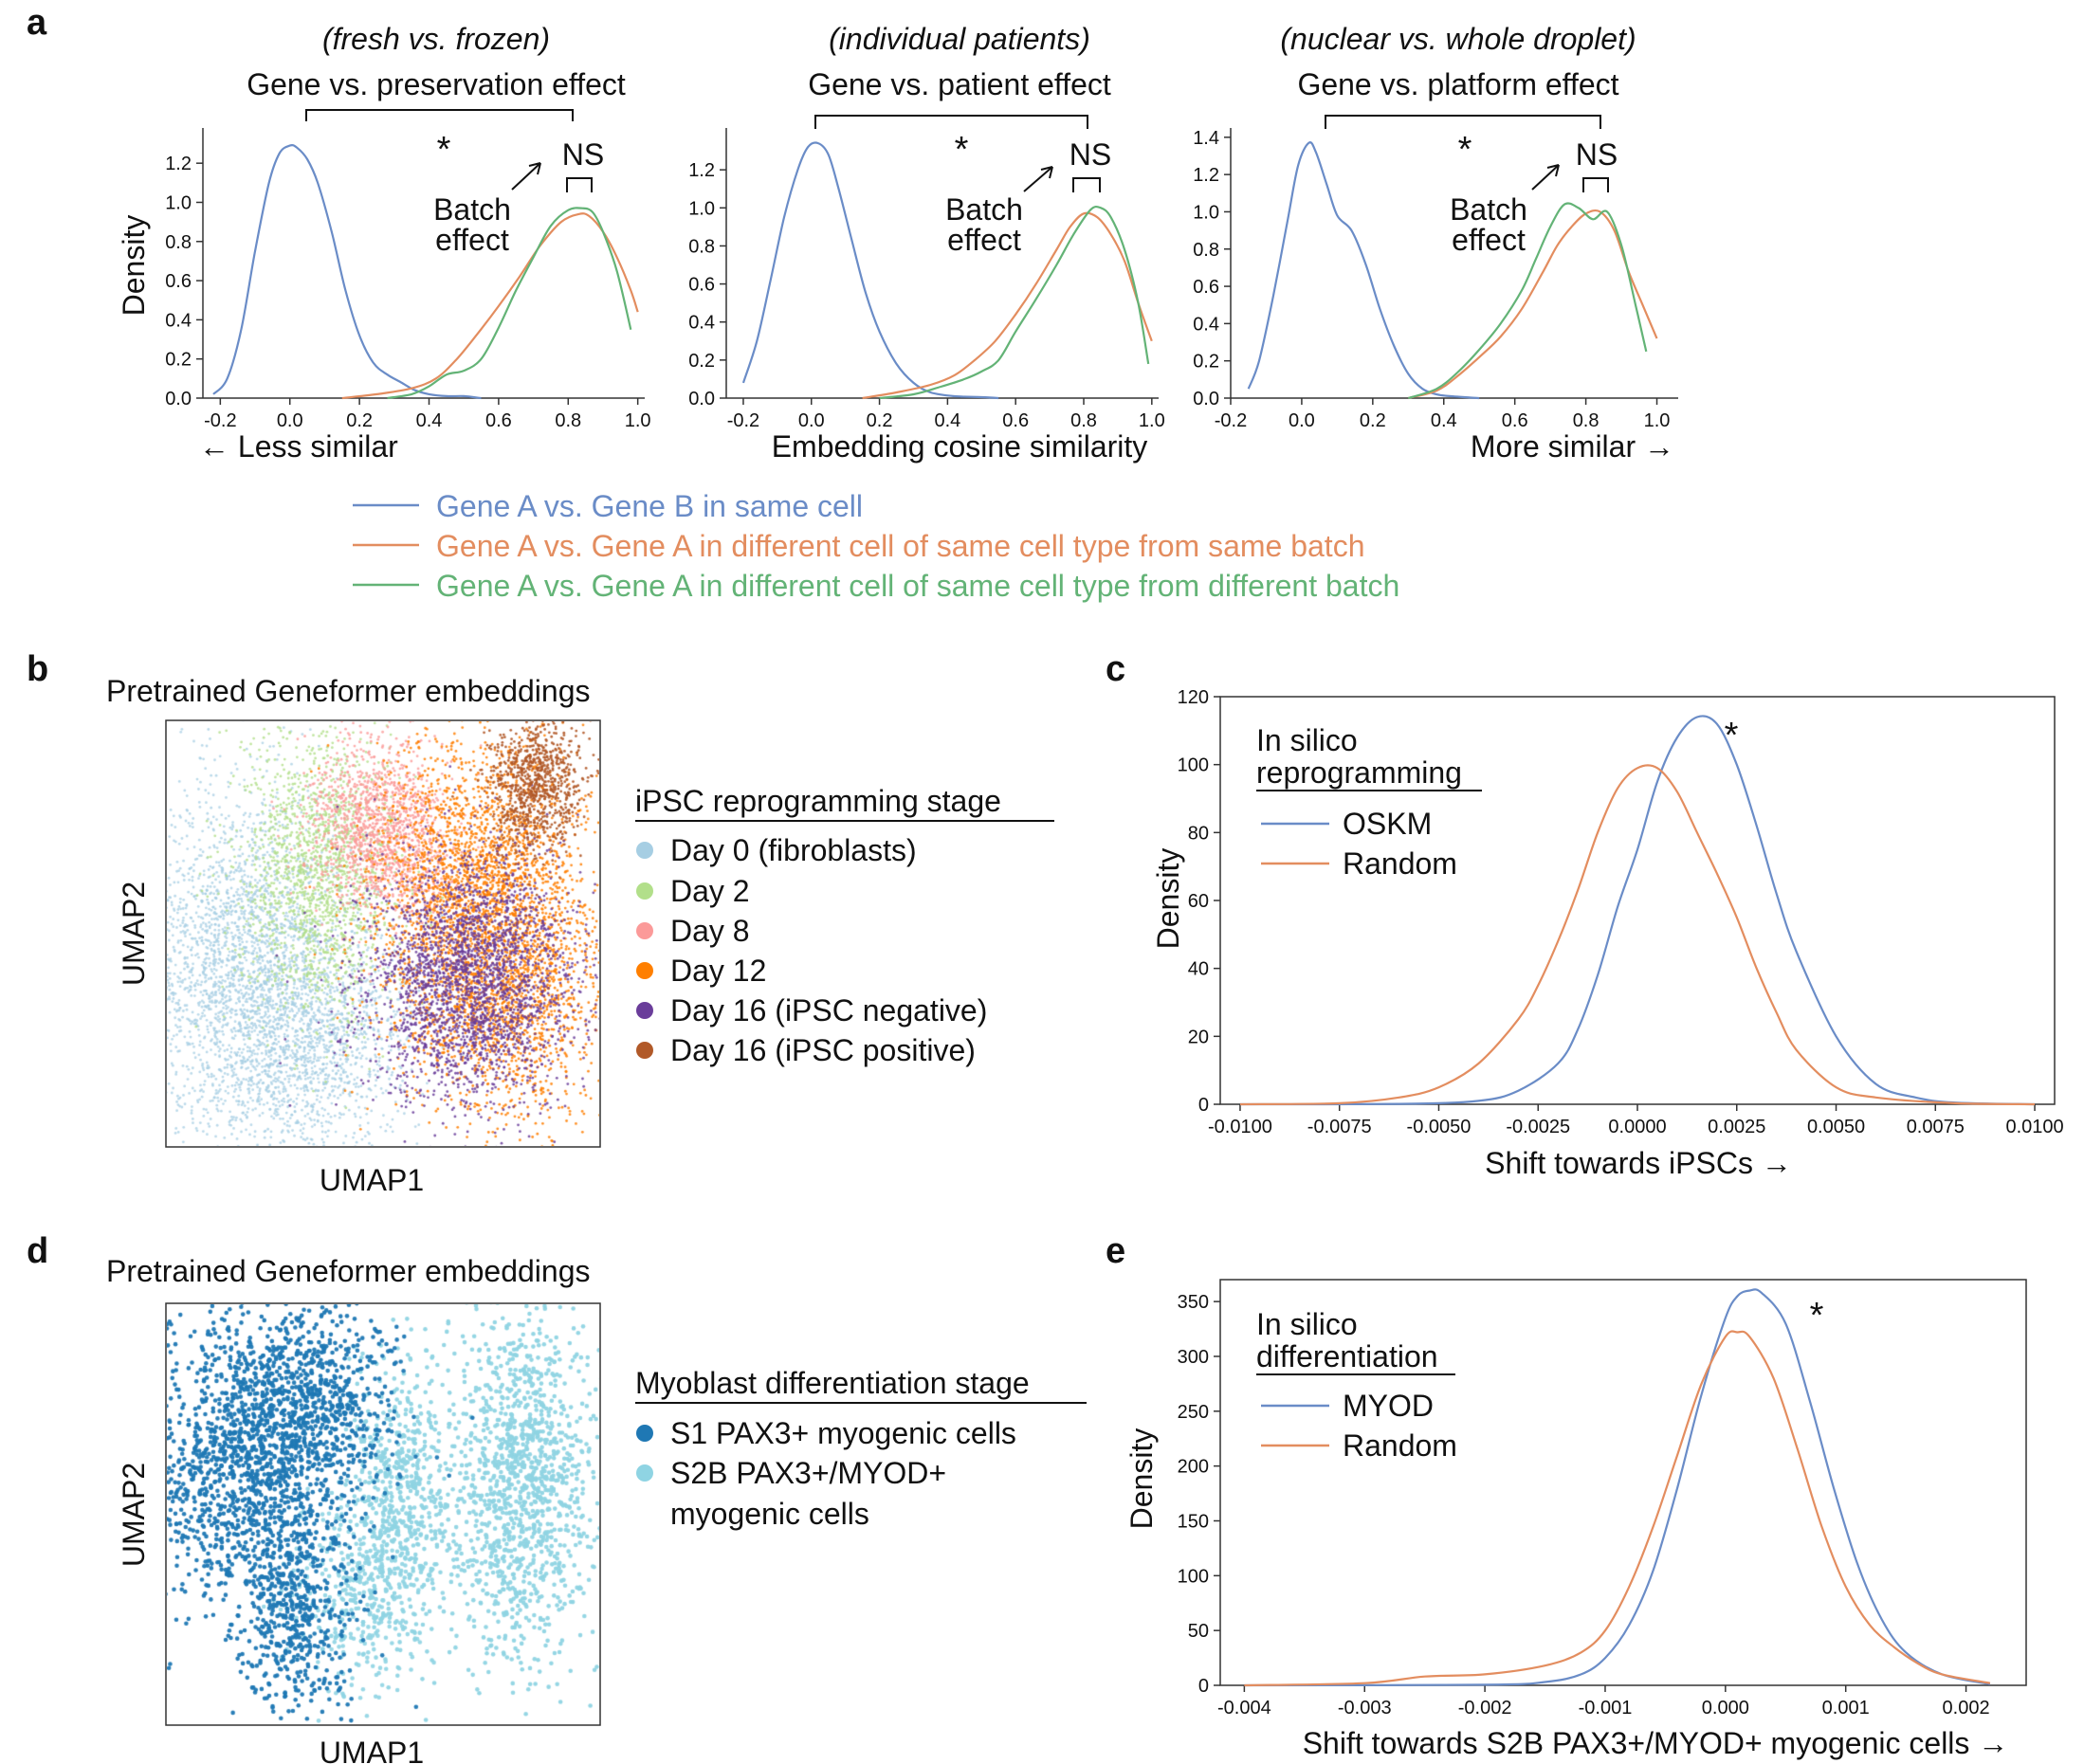 Image resolution: width=2084 pixels, height=1764 pixels. I want to click on panel-a3-star: *, so click(1465, 150).